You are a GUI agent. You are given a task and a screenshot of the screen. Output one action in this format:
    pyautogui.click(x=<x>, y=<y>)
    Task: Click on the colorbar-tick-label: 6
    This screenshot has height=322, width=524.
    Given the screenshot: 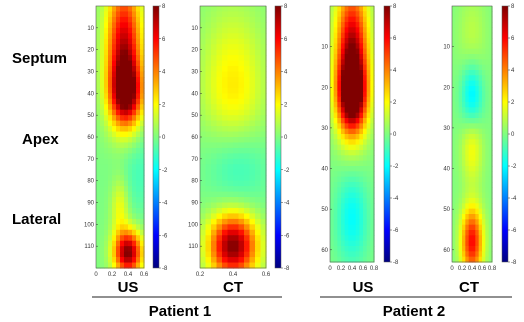 What is the action you would take?
    pyautogui.click(x=513, y=39)
    